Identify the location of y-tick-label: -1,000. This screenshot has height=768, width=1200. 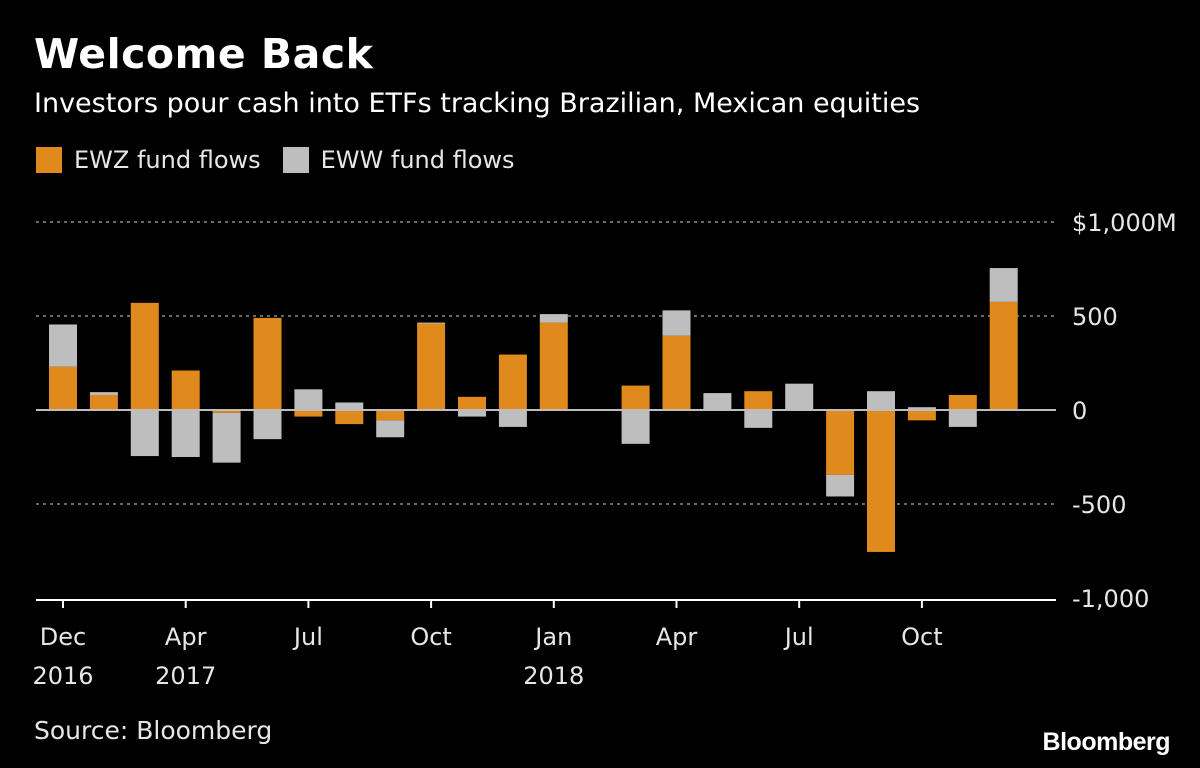
(1110, 599).